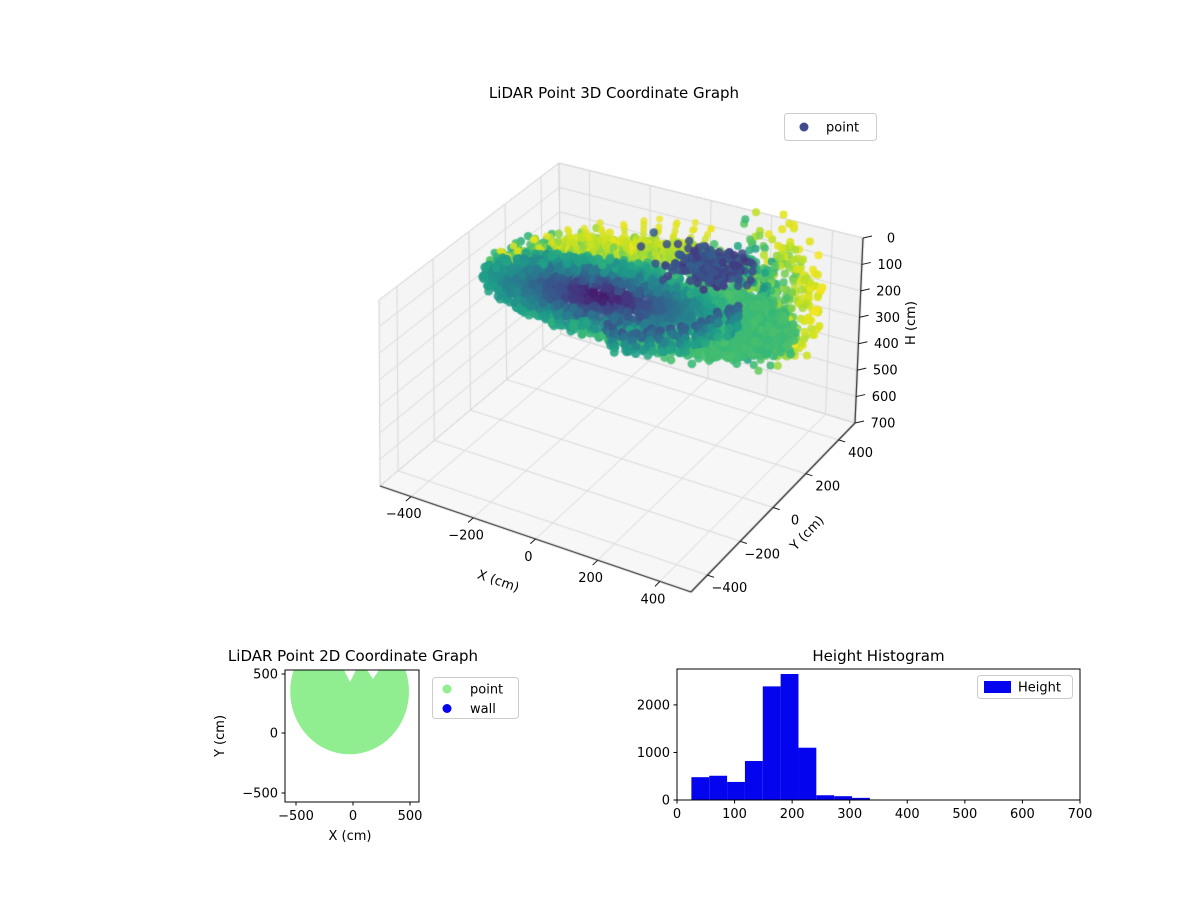 Image resolution: width=1200 pixels, height=900 pixels. I want to click on plot2d-ytick-label: −500, so click(260, 794).